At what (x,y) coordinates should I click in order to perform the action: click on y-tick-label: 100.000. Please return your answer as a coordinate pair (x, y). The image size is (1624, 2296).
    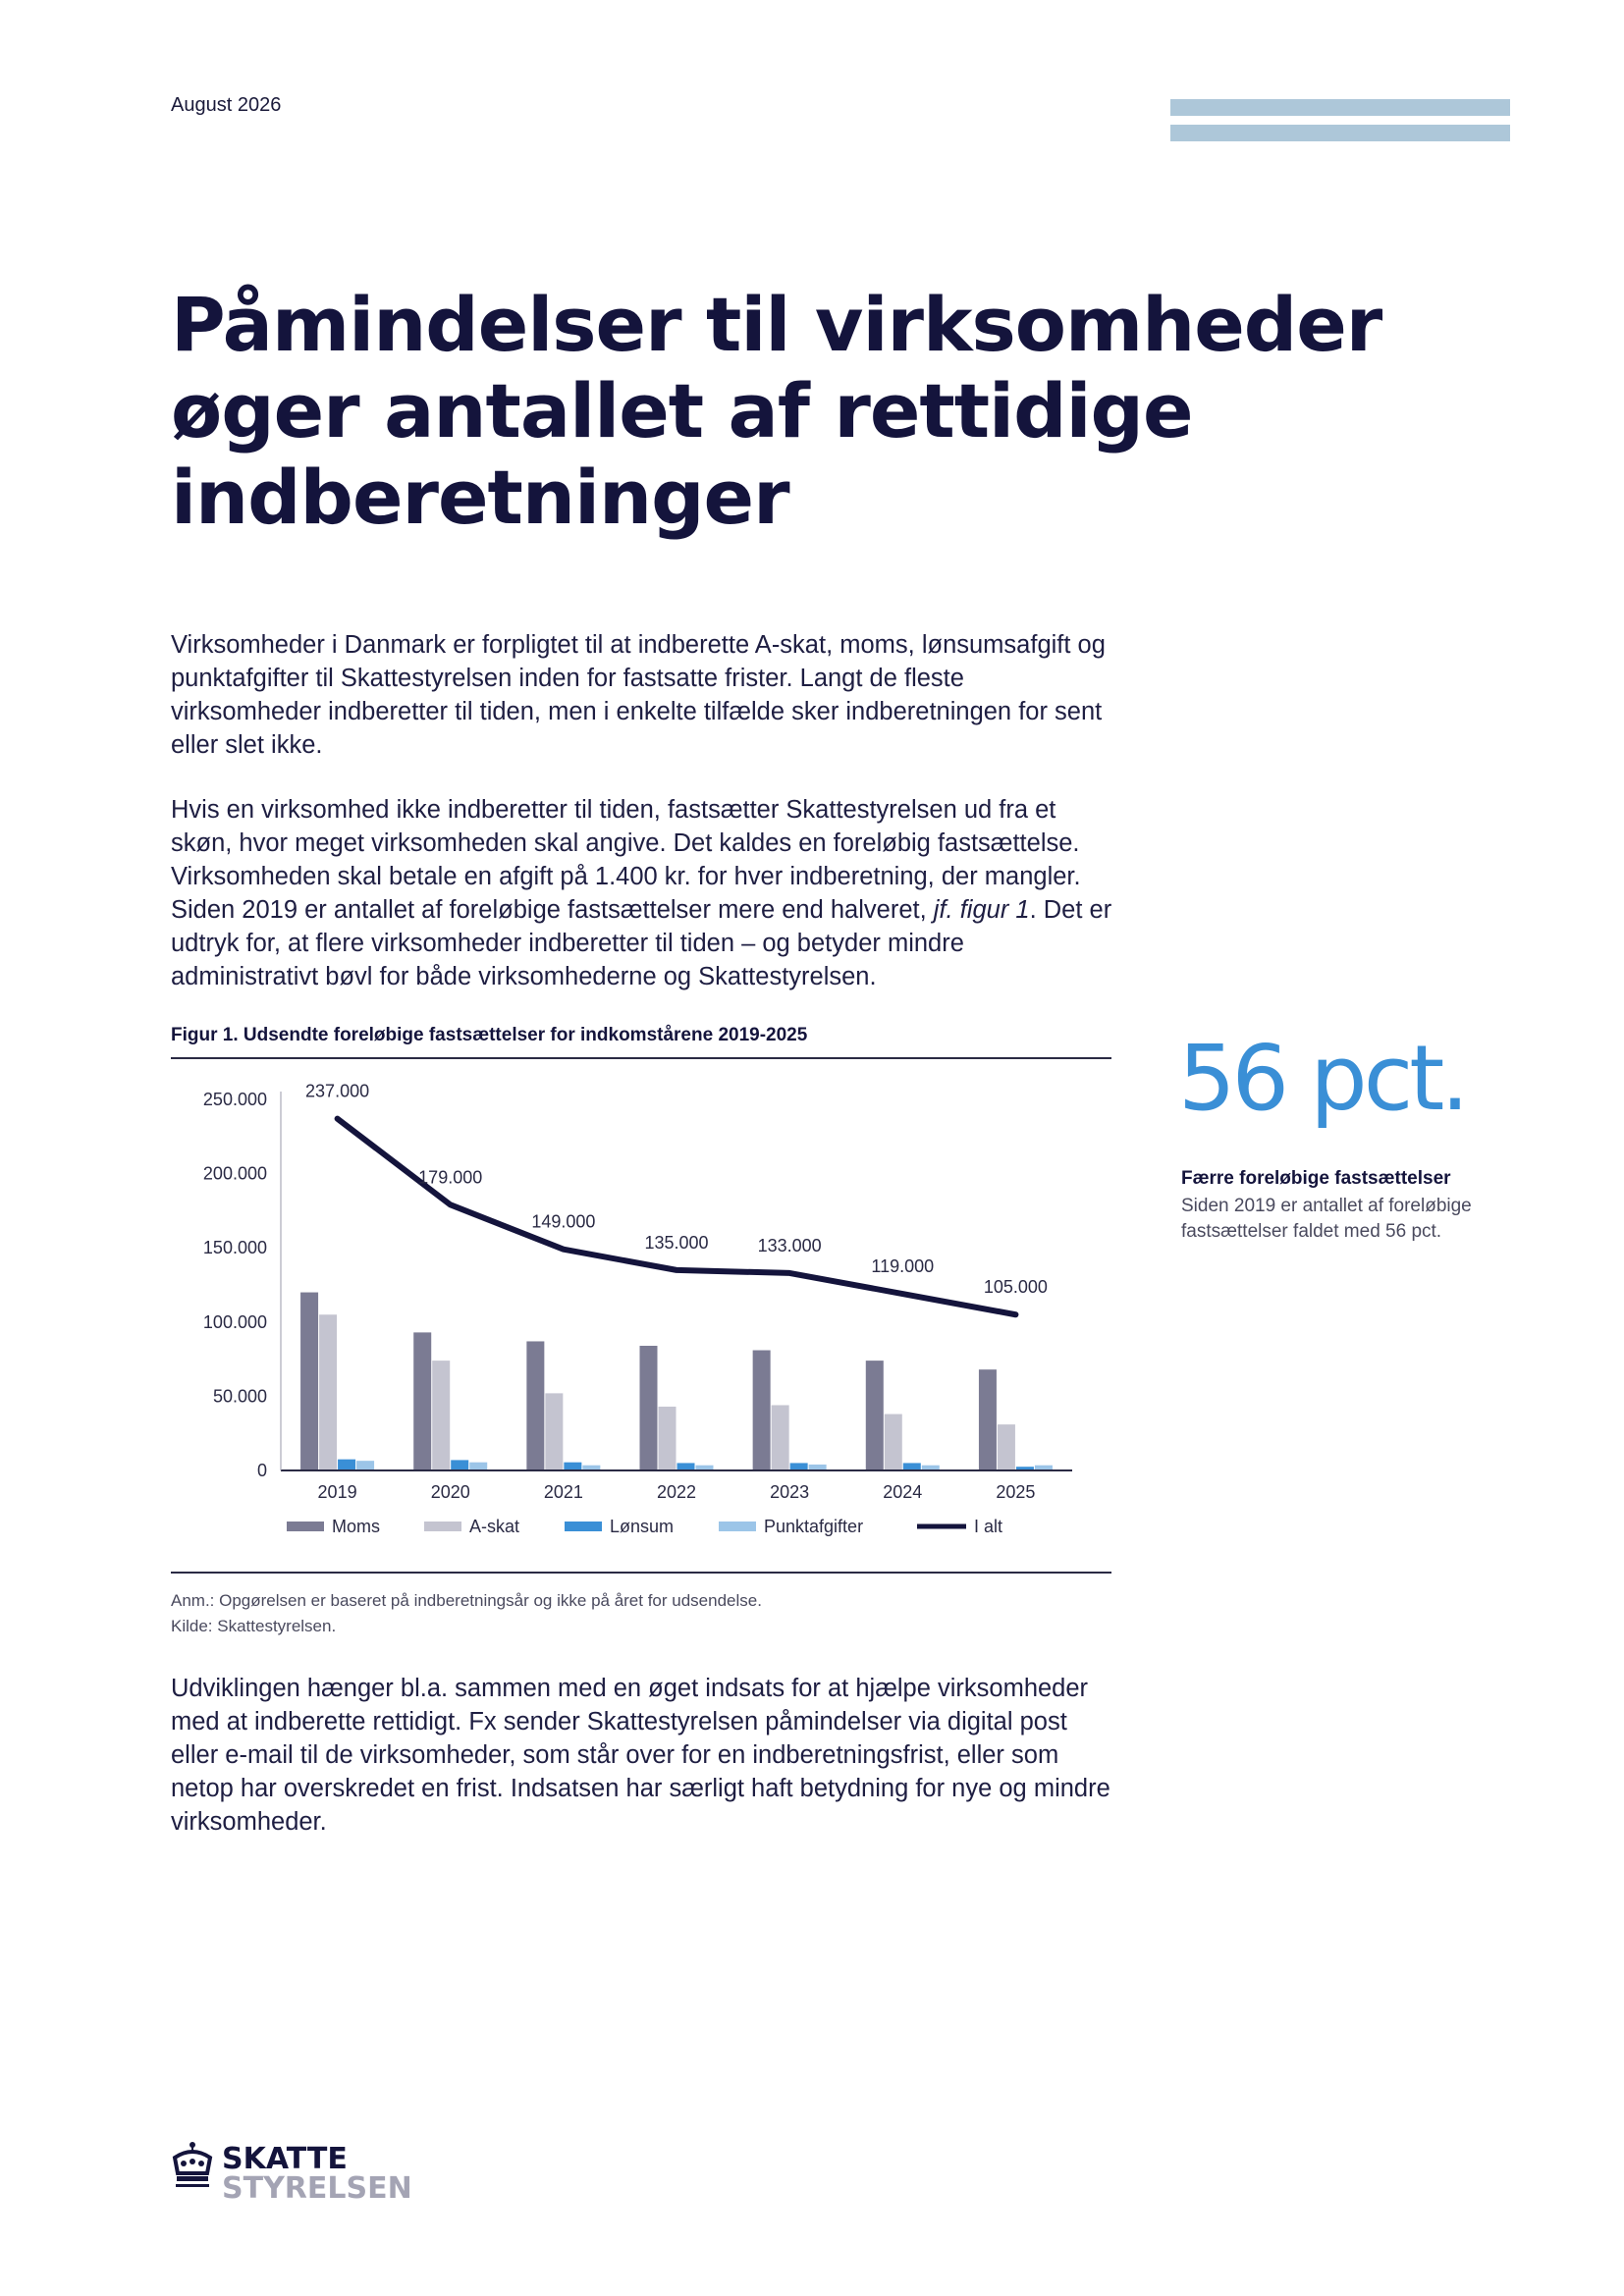
    Looking at the image, I should click on (235, 1322).